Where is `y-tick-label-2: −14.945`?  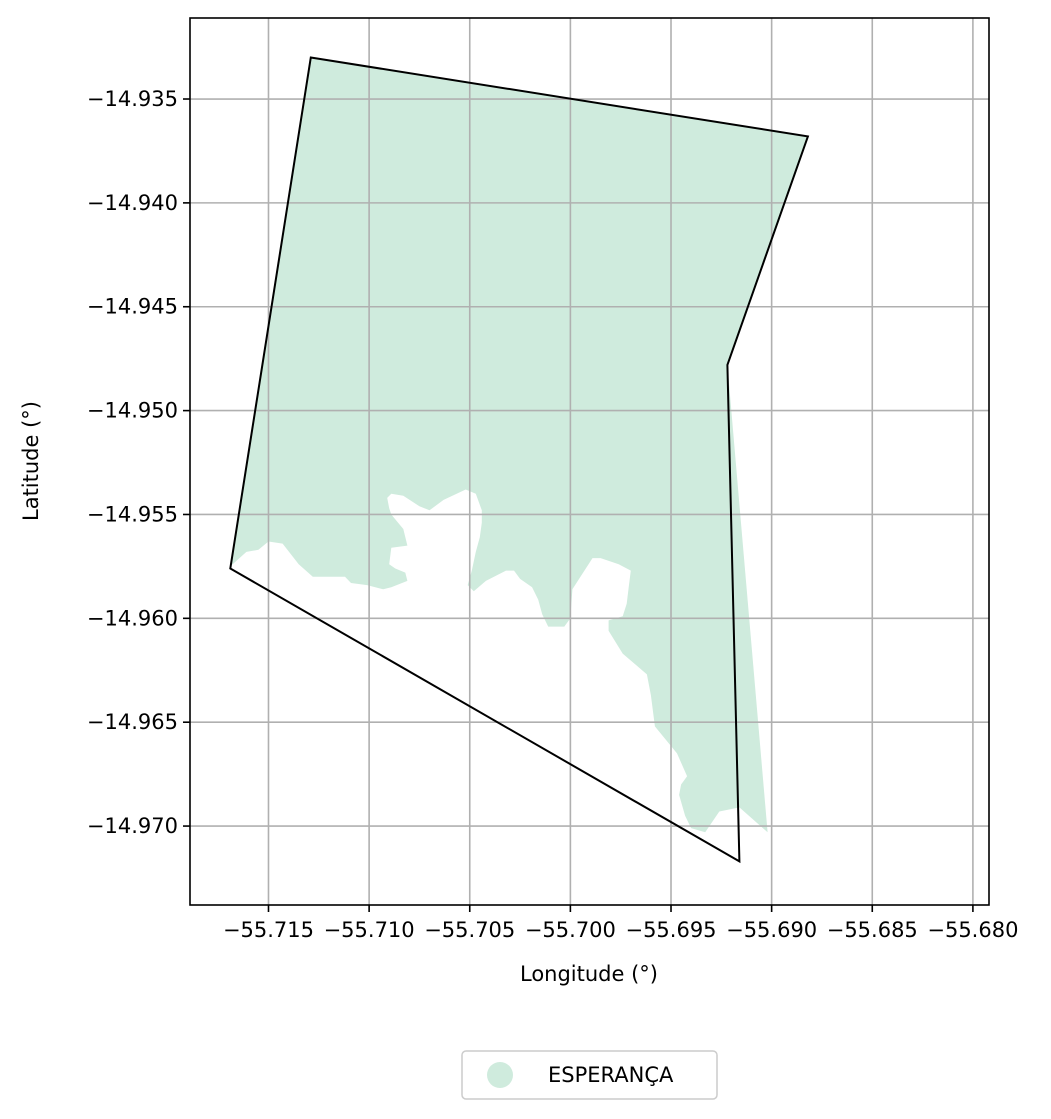
y-tick-label-2: −14.945 is located at coordinates (132, 307).